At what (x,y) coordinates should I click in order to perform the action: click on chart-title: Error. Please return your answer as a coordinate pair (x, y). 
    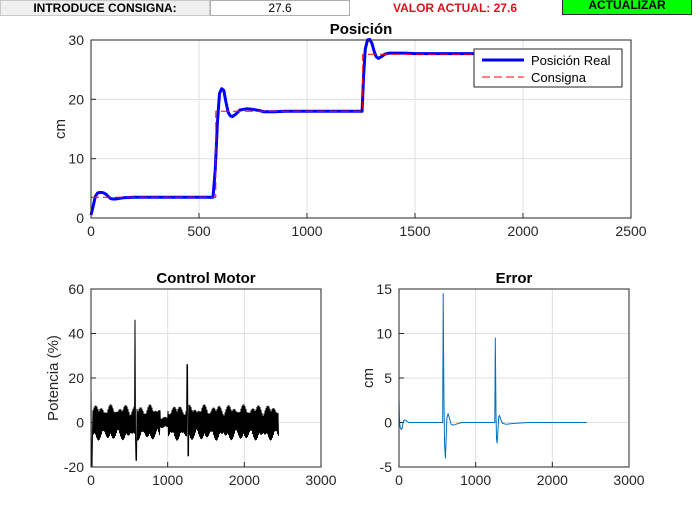
    Looking at the image, I should click on (514, 278).